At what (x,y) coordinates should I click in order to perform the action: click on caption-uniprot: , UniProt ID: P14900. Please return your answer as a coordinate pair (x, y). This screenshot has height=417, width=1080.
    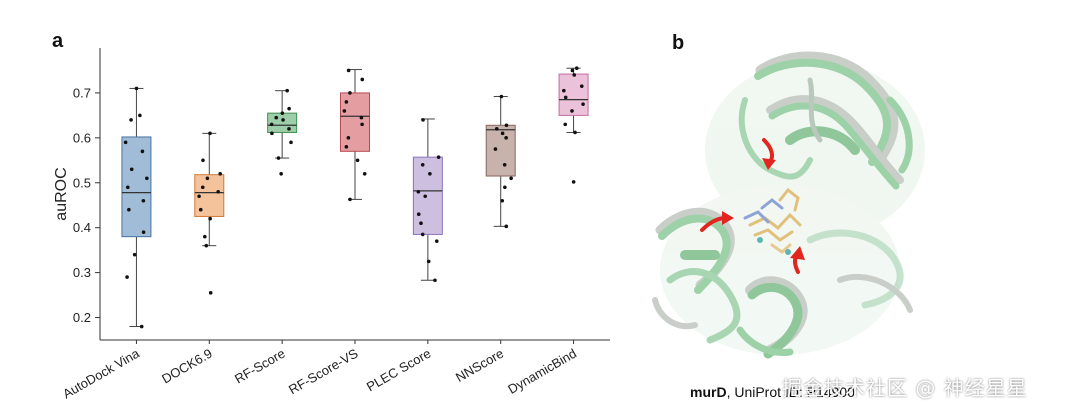
    Looking at the image, I should click on (790, 392).